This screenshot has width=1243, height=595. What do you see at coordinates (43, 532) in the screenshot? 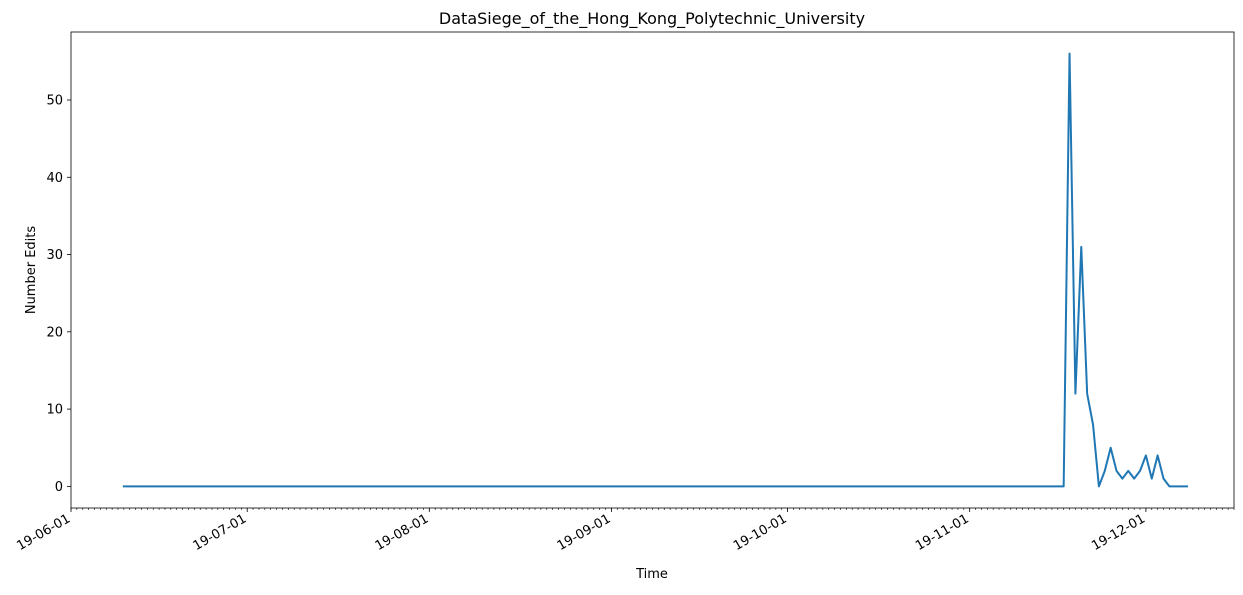
I see `x-tick-label: 19-06-01` at bounding box center [43, 532].